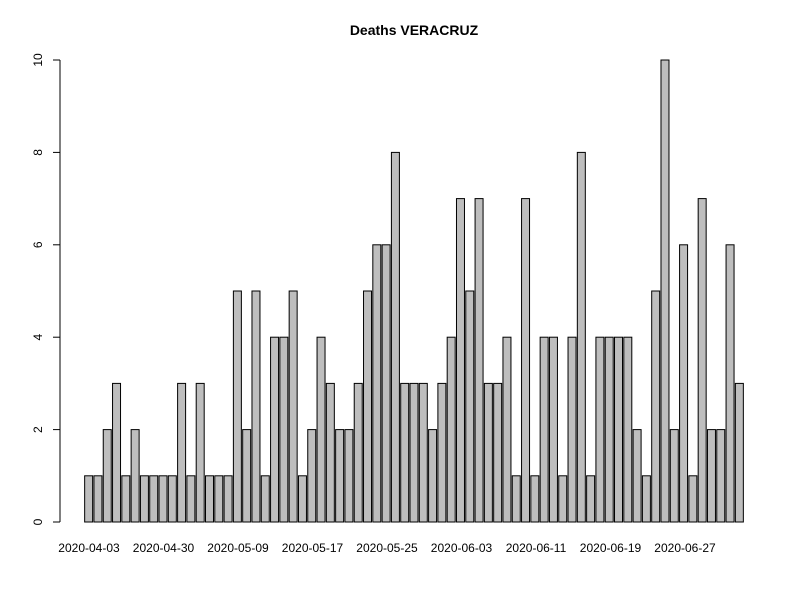  Describe the element at coordinates (164, 548) in the screenshot. I see `x-tick-label: 2020-04-30` at that location.